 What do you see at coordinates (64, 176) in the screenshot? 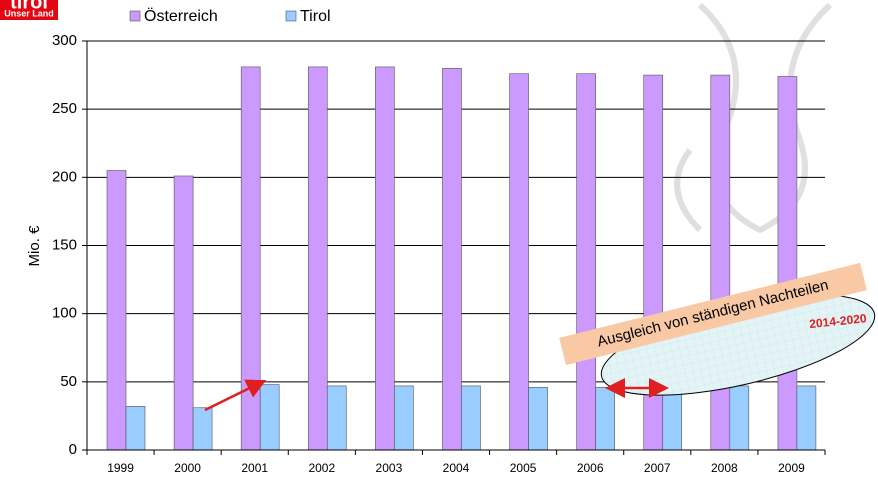
I see `y-tick-label: 200` at bounding box center [64, 176].